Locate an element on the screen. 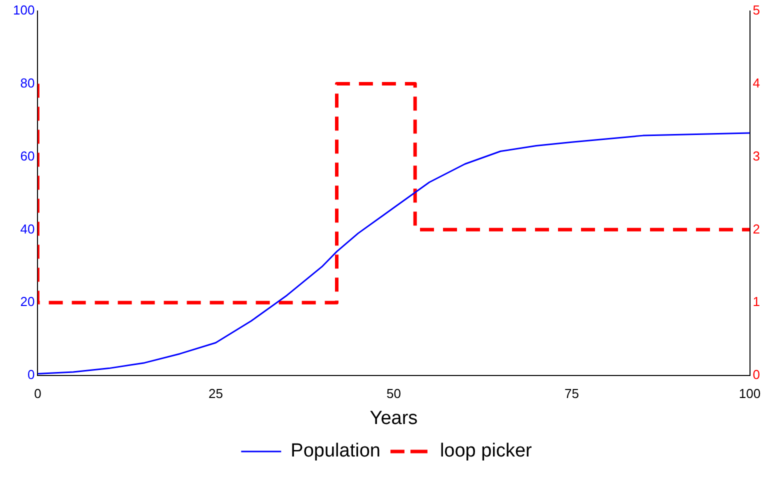 The height and width of the screenshot is (477, 769). y2-tick-label: 2 is located at coordinates (756, 228).